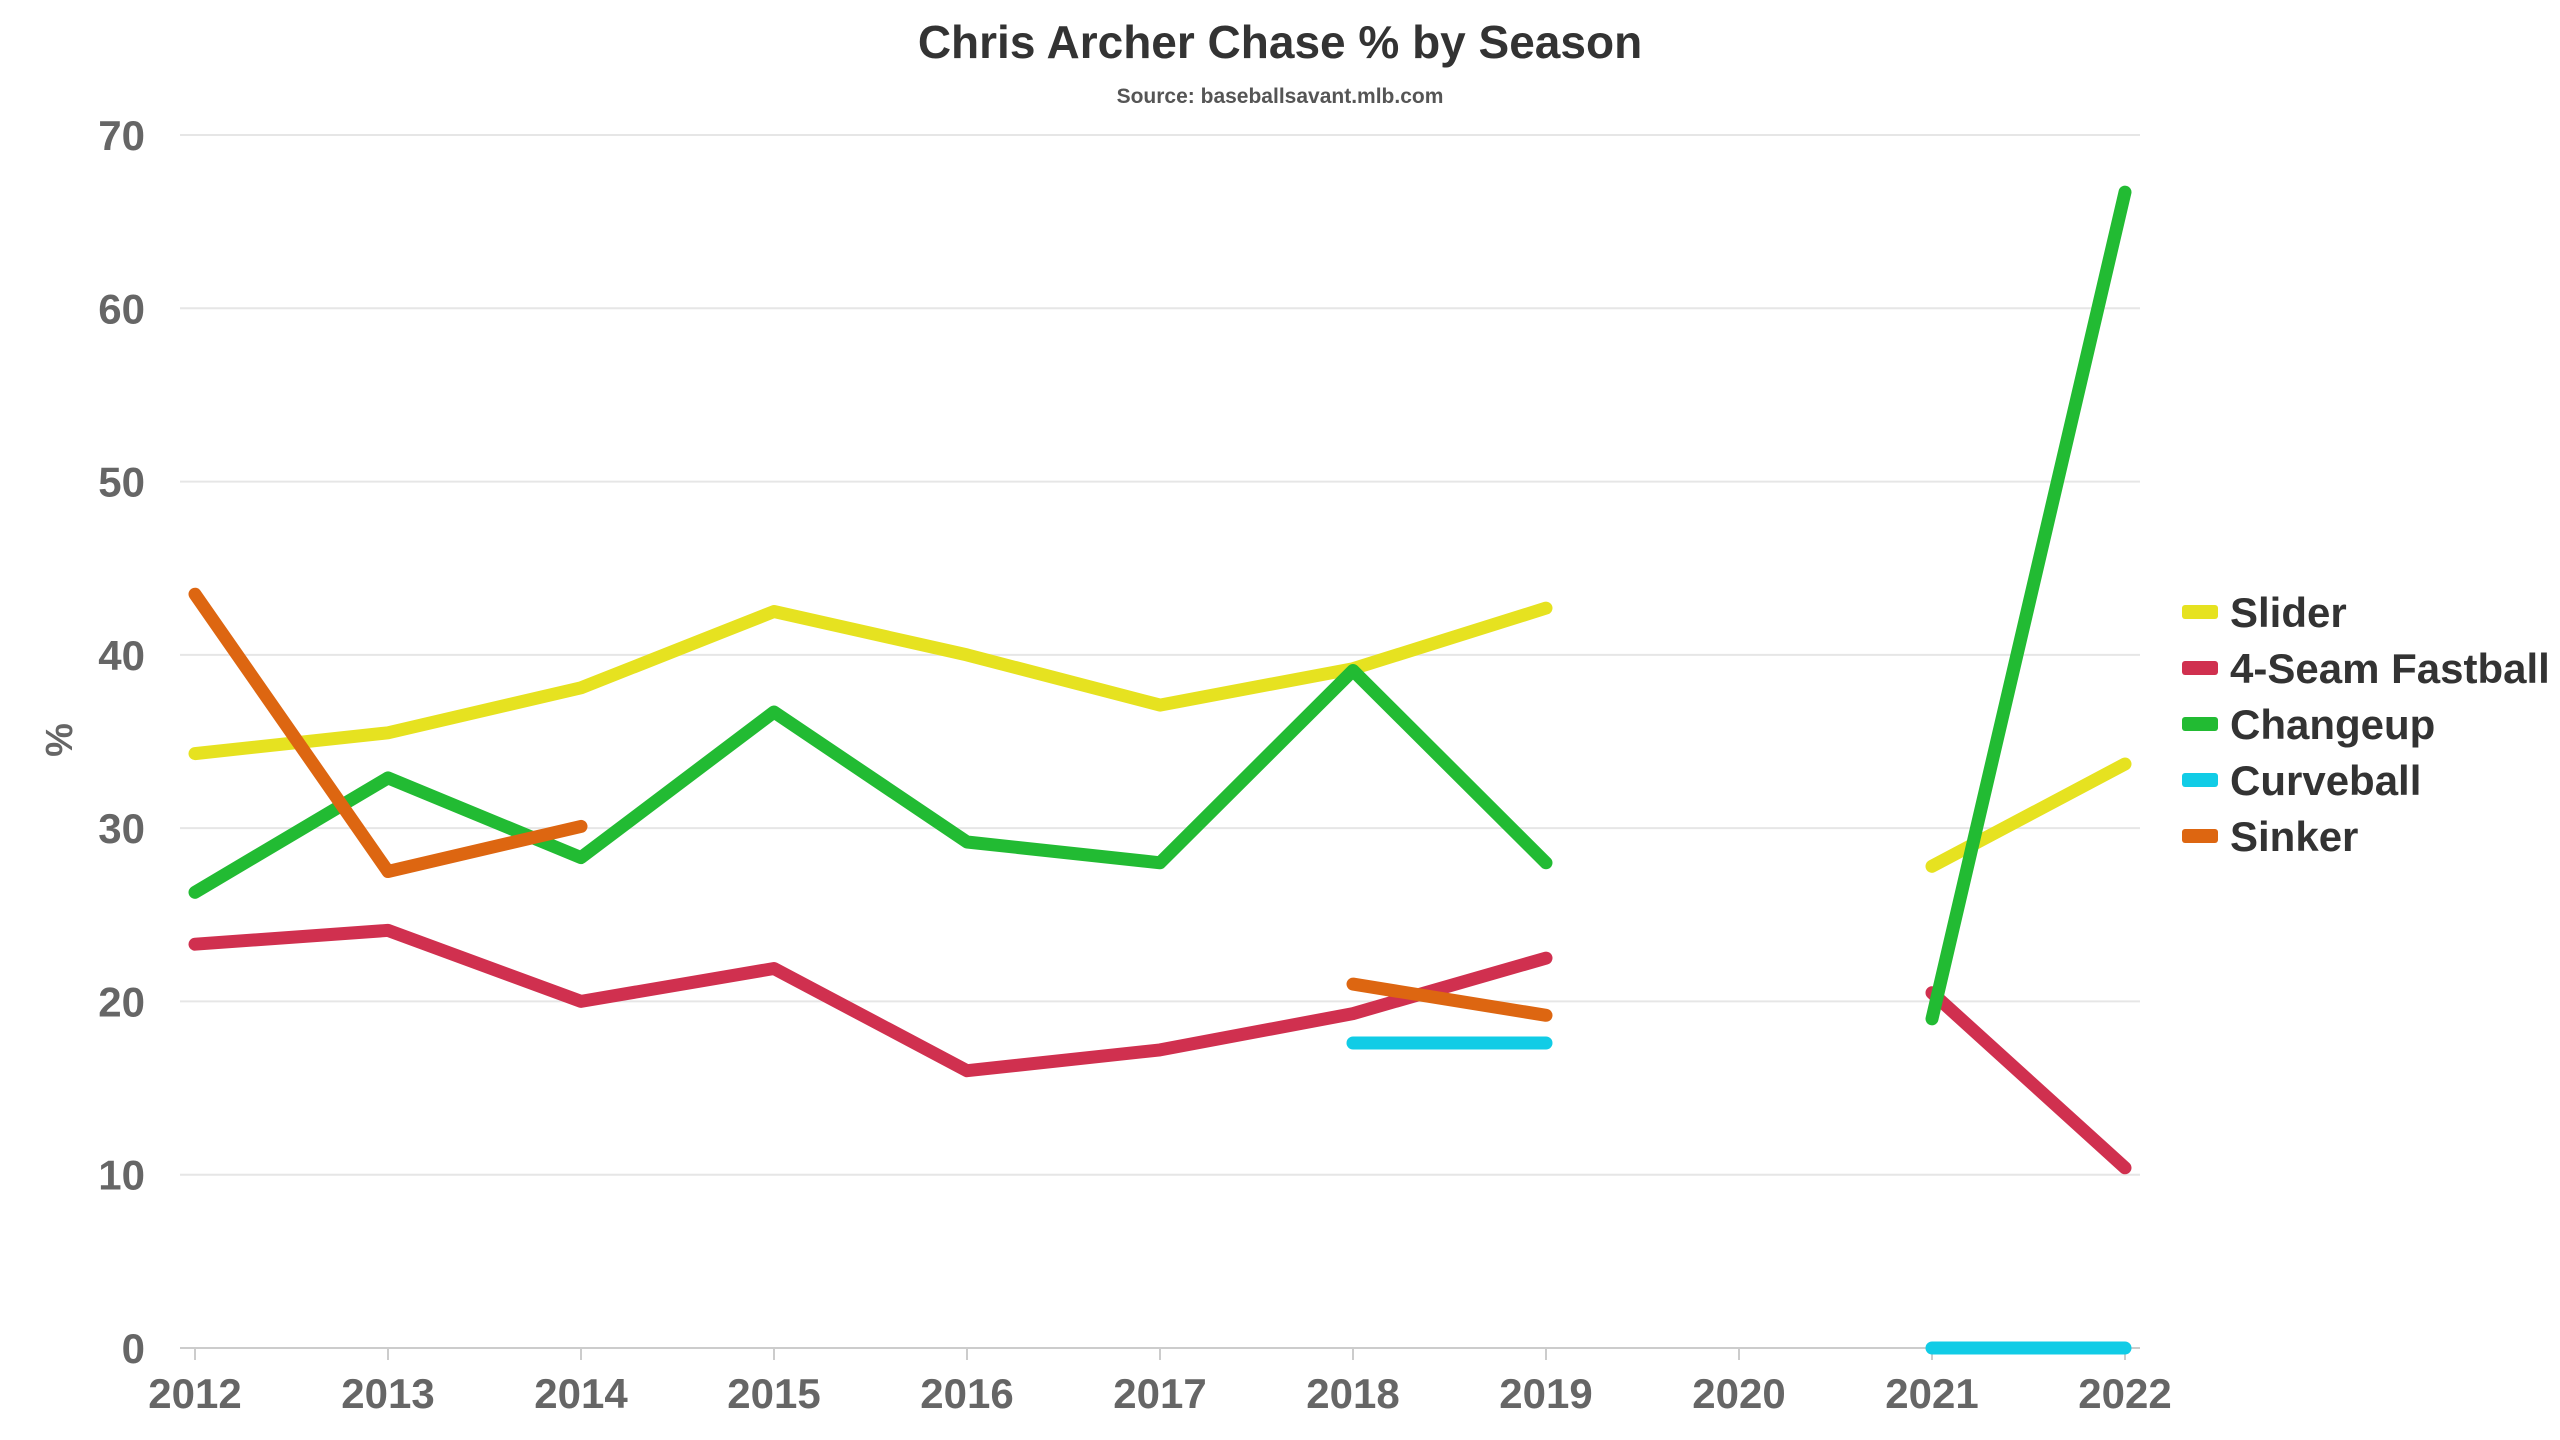 The image size is (2560, 1440). Describe the element at coordinates (60, 740) in the screenshot. I see `y-axis-label: %` at that location.